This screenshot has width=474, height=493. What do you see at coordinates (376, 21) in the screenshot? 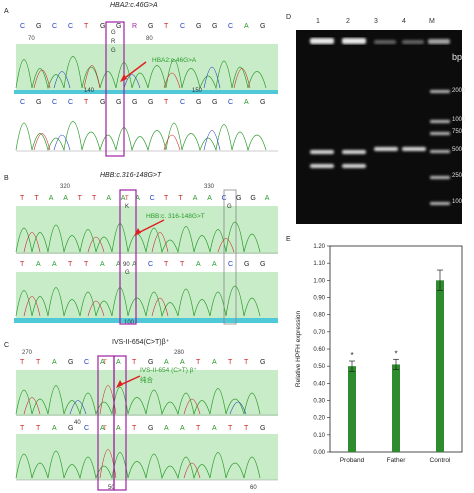
I see `lane-label-3: 3` at bounding box center [376, 21].